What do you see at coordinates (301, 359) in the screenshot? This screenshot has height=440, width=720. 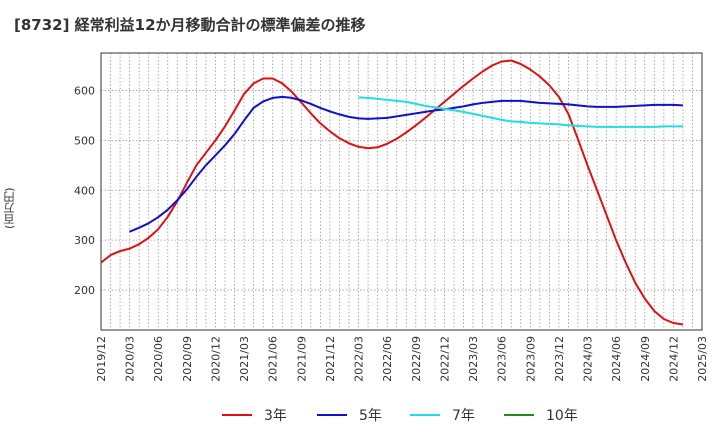 I see `x-tick-label: 2021/09` at bounding box center [301, 359].